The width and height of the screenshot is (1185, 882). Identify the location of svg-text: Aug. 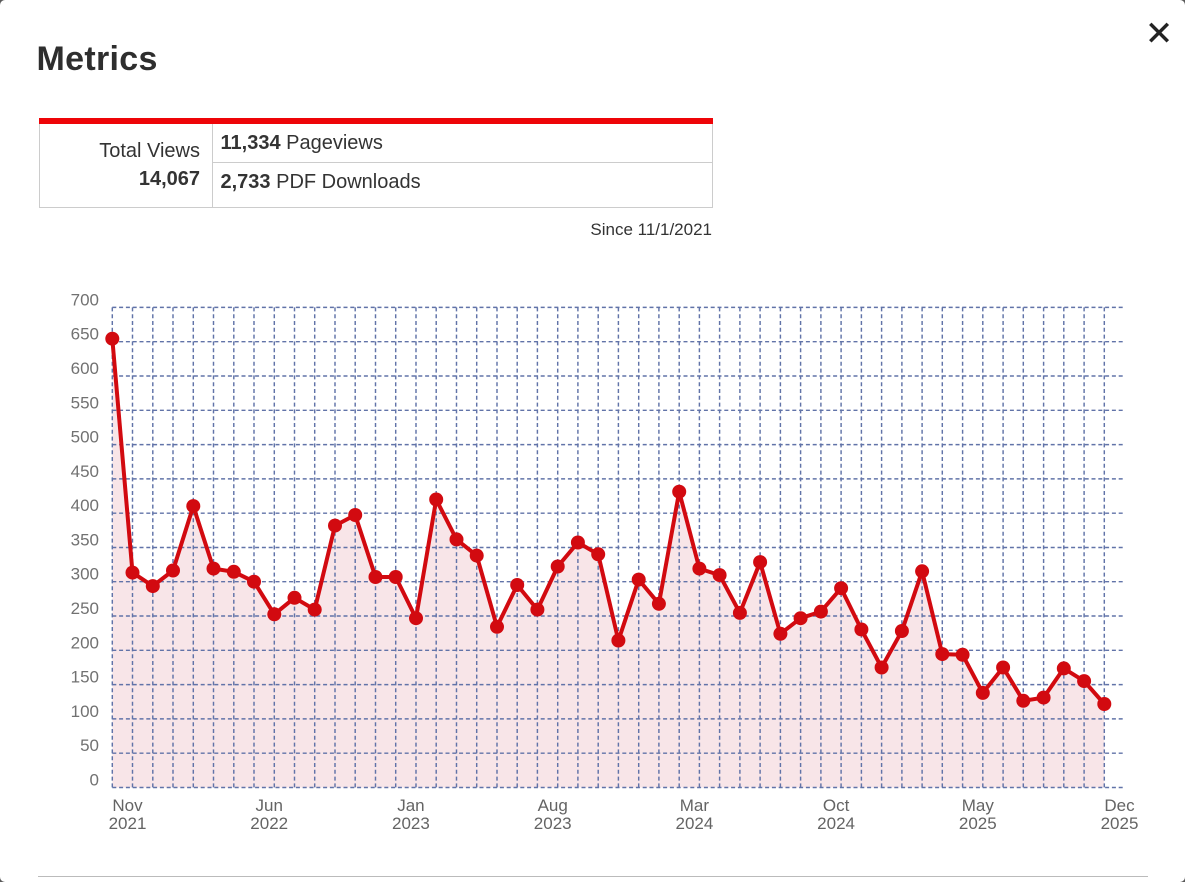
(553, 805).